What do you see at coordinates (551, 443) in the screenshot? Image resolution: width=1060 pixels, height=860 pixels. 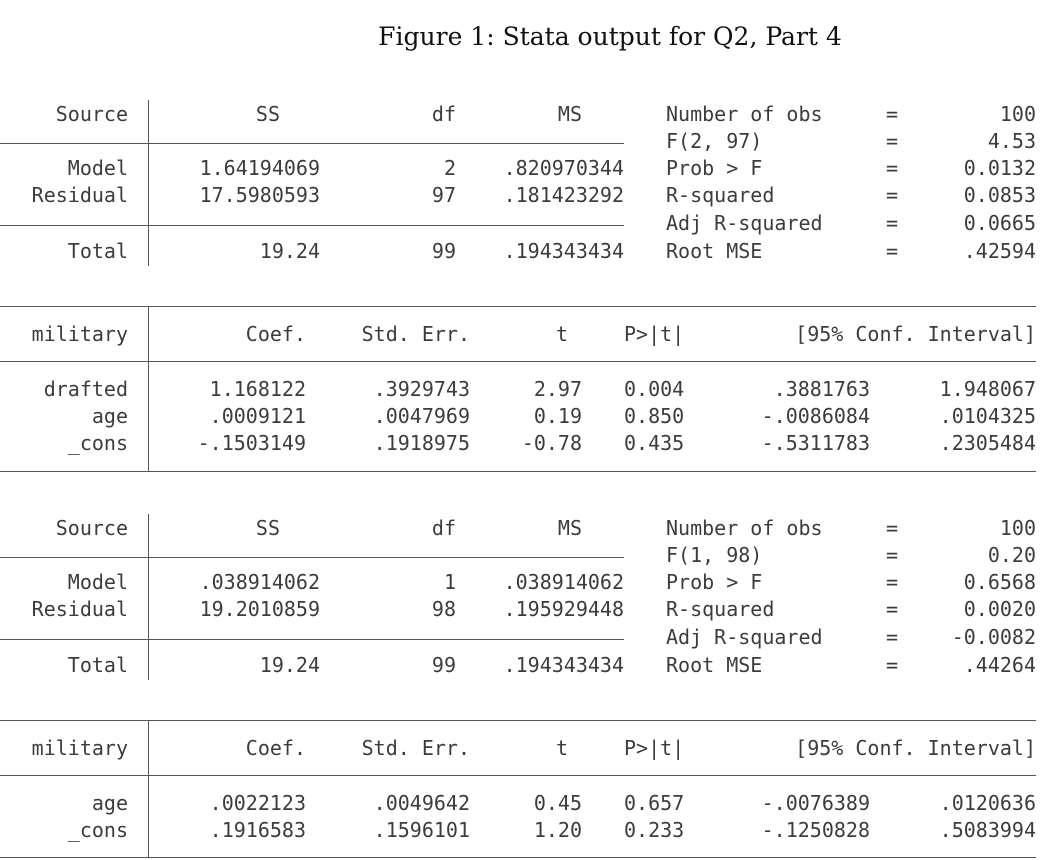 I see `coef-t: -0.78` at bounding box center [551, 443].